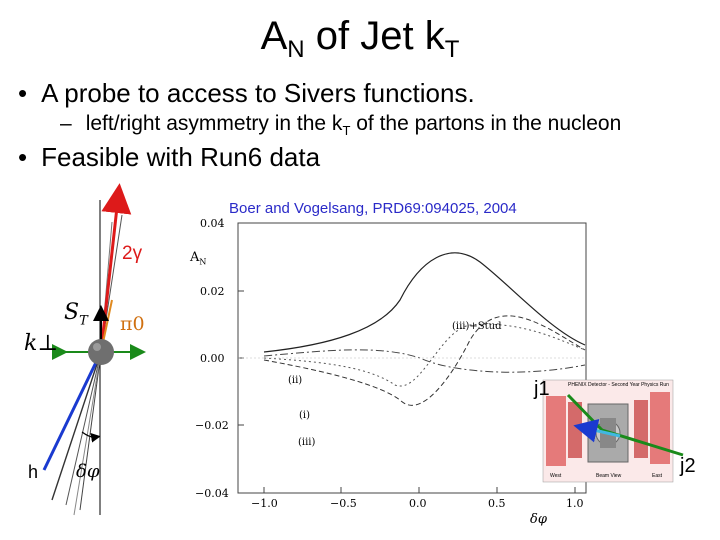 This screenshot has height=540, width=720. Describe the element at coordinates (41, 343) in the screenshot. I see `label-kperp: k⊥` at that location.